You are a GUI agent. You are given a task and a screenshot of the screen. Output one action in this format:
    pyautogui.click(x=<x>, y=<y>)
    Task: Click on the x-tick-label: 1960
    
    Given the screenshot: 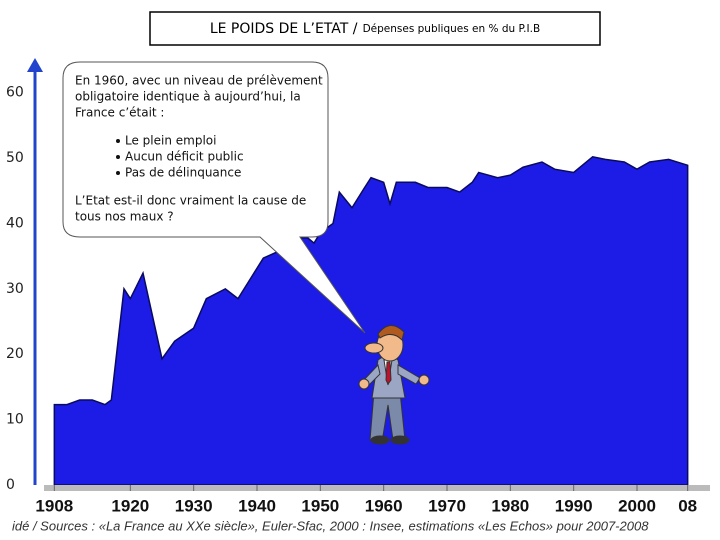 What is the action you would take?
    pyautogui.click(x=384, y=505)
    